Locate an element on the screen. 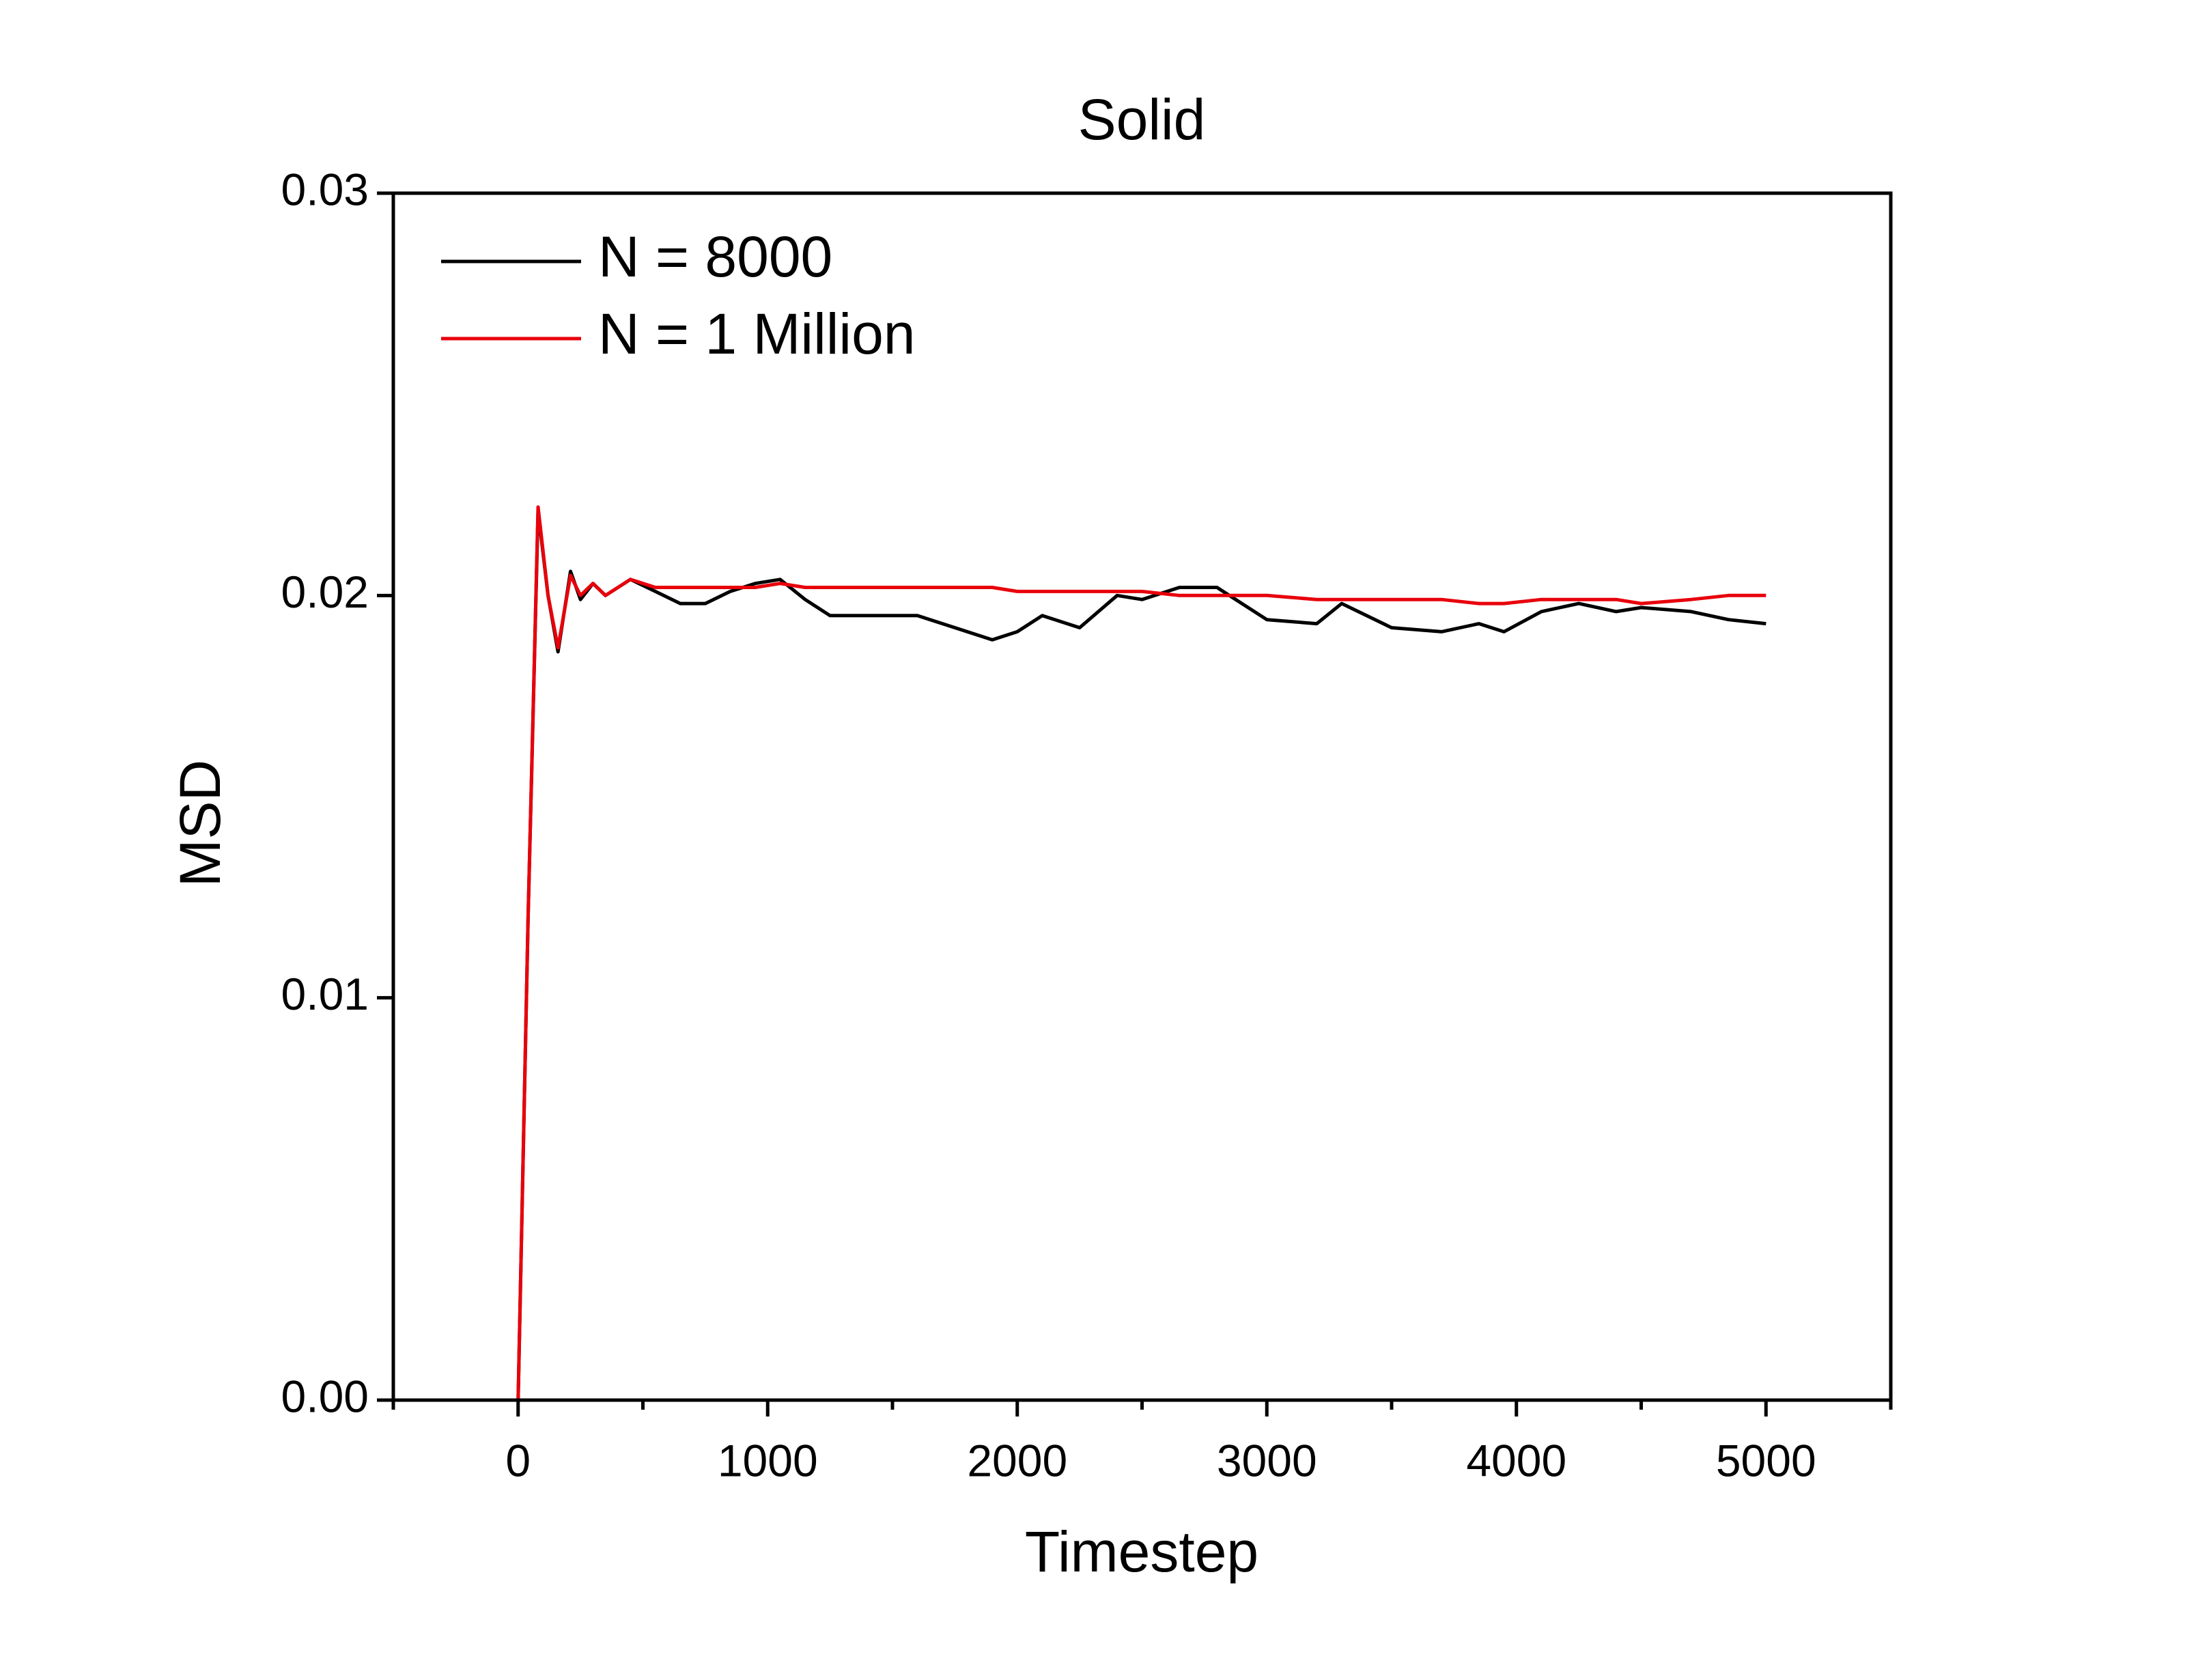 This screenshot has width=2196, height=1680. x-tick-label: 2000 is located at coordinates (1017, 1460).